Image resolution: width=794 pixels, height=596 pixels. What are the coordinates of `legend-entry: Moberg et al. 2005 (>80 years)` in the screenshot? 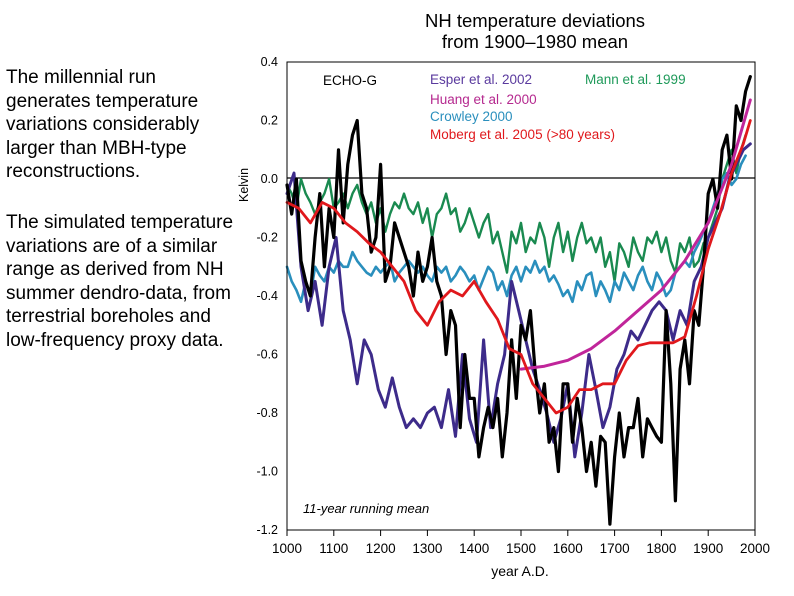 It's located at (522, 134).